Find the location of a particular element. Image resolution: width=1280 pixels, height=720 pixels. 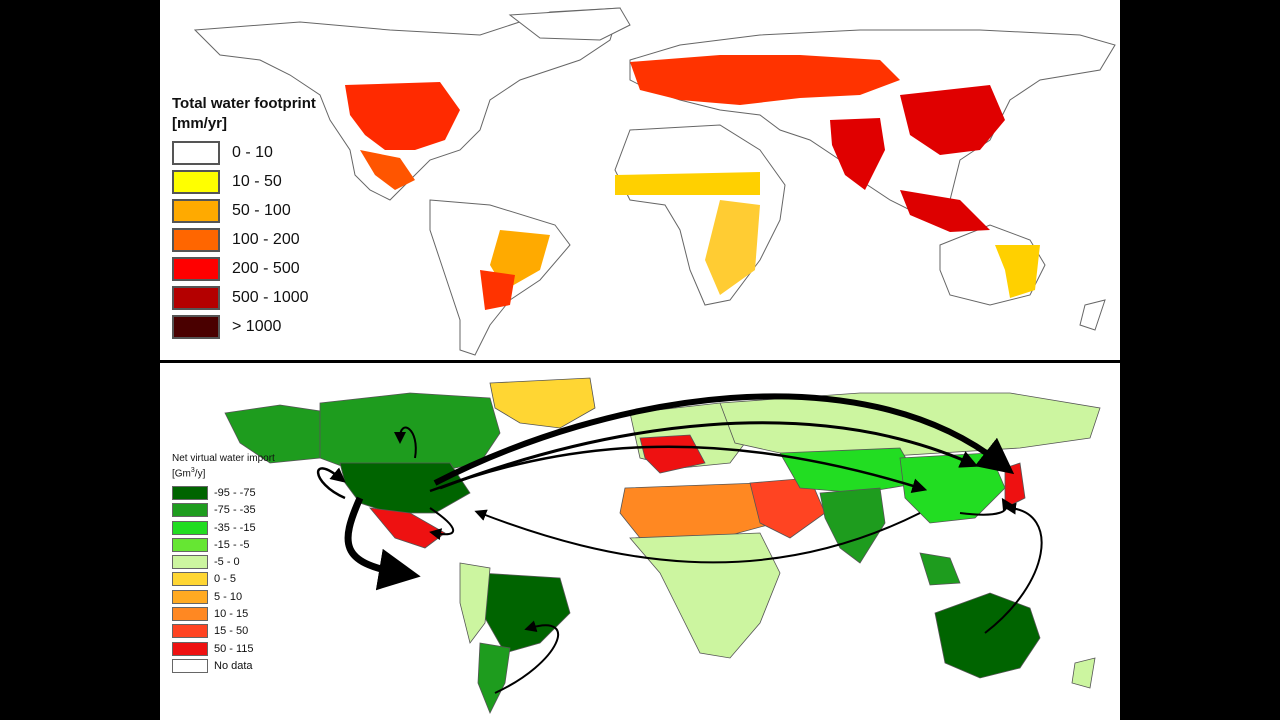

import-legend-item: 5 - 10 is located at coordinates (223, 596).